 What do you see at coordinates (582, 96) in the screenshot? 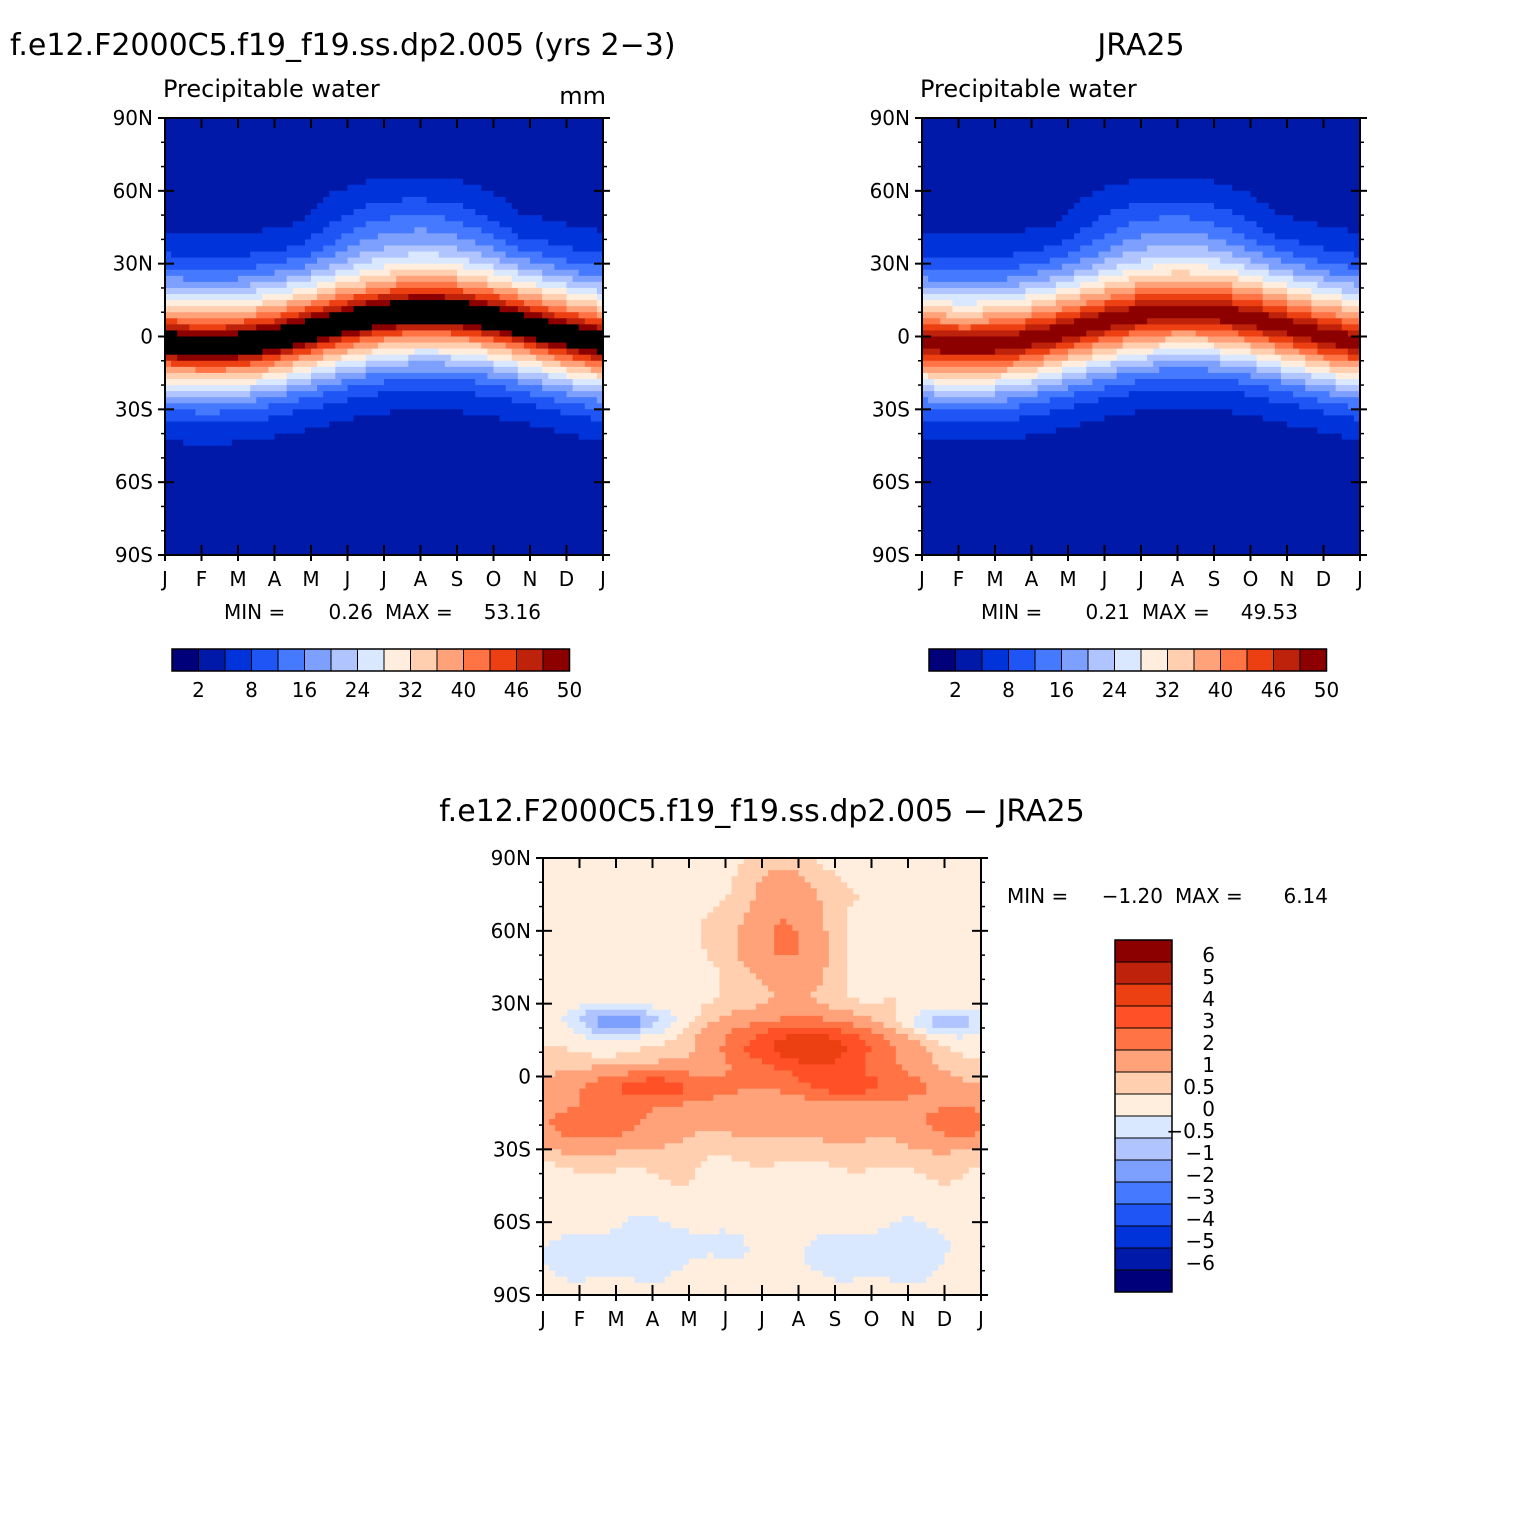
I see `panel-model-units: mm` at bounding box center [582, 96].